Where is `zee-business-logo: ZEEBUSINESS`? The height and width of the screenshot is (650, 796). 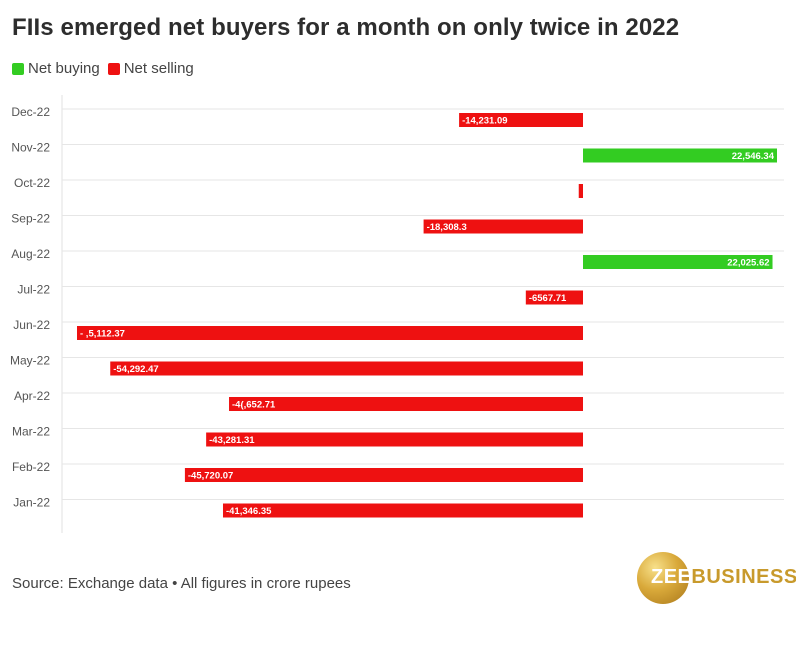 zee-business-logo: ZEEBUSINESS is located at coordinates (716, 580).